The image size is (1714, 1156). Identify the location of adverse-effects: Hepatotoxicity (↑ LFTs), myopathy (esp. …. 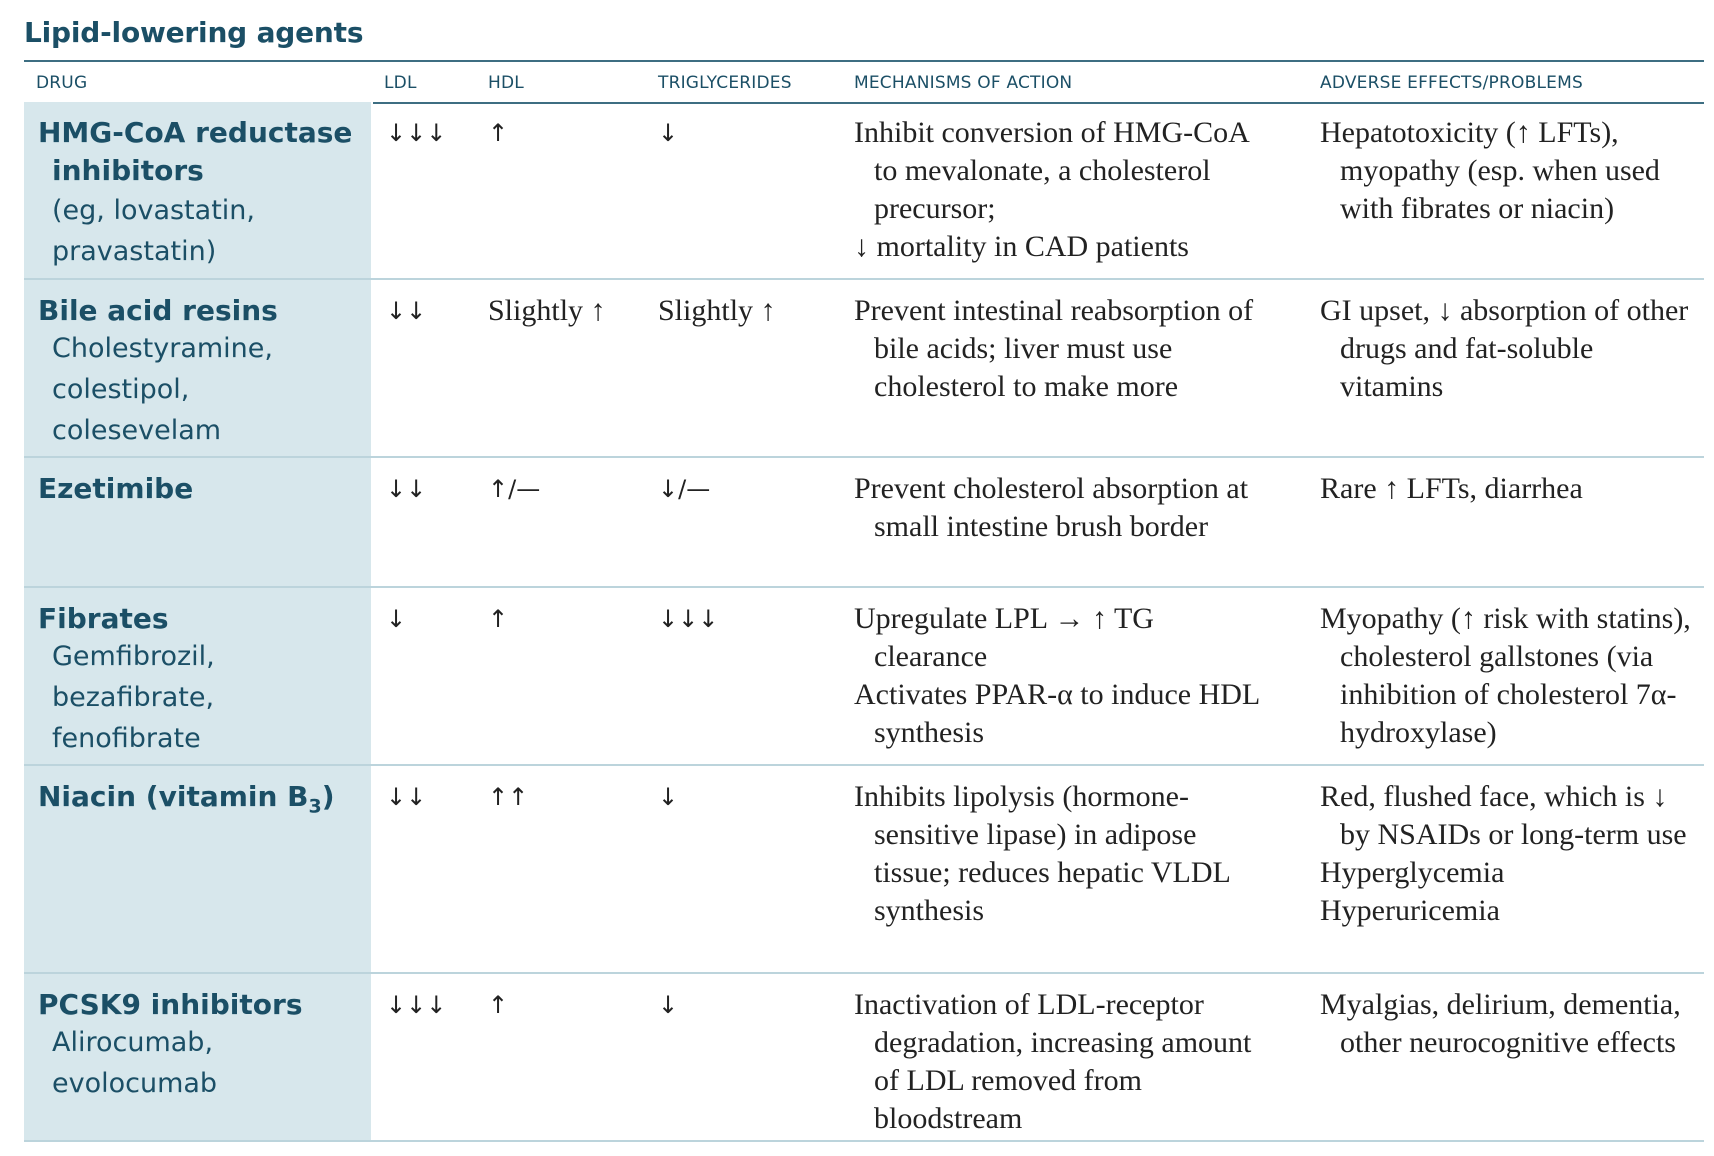
(1510, 171).